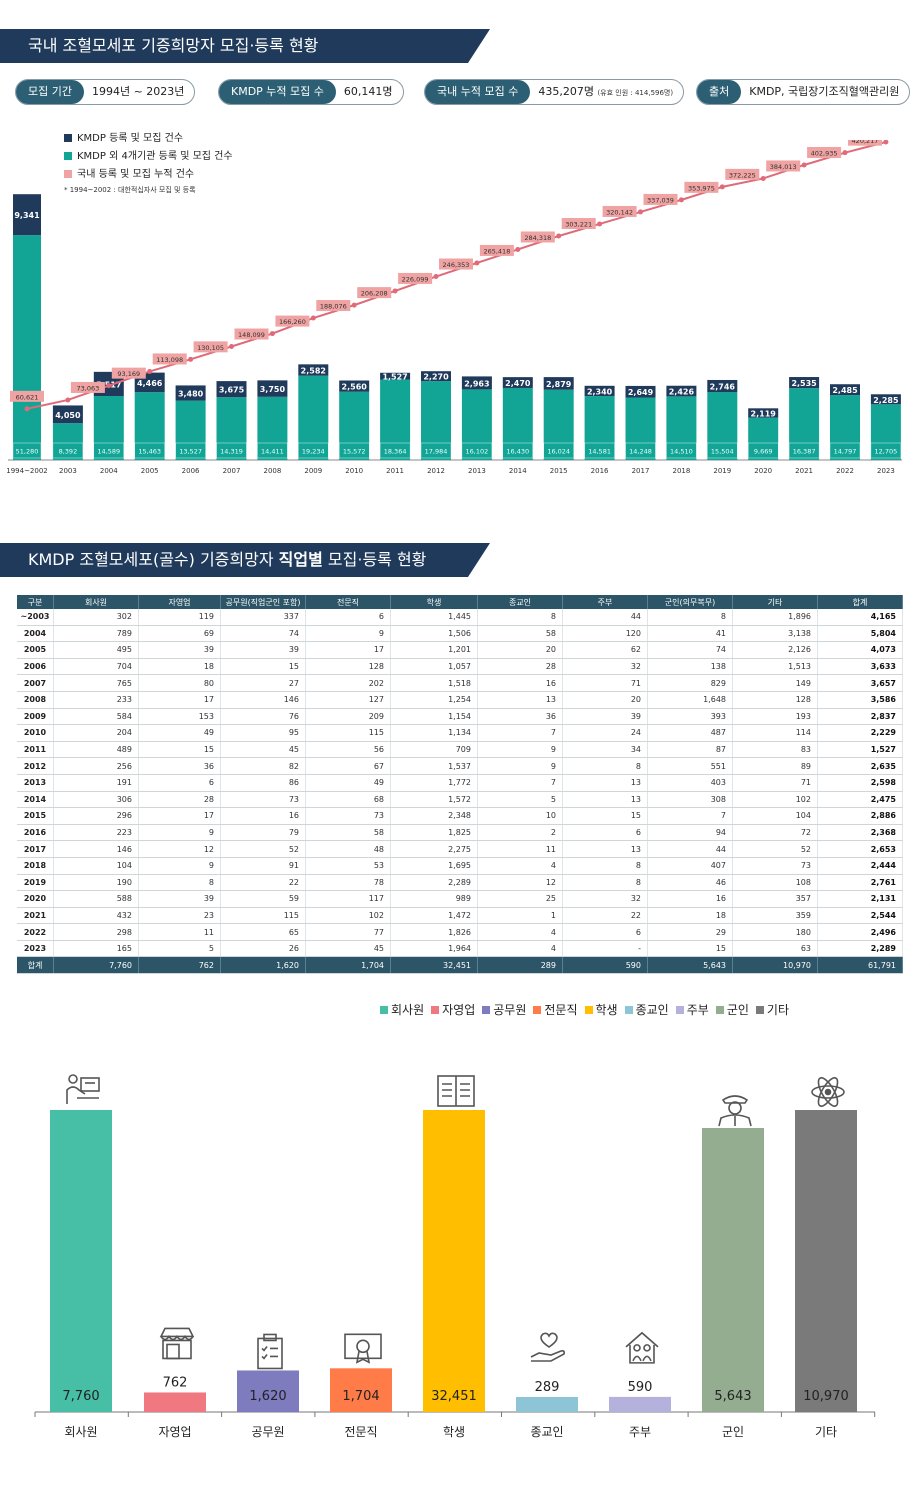 This screenshot has width=910, height=1503. What do you see at coordinates (520, 932) in the screenshot?
I see `table-cell: 4` at bounding box center [520, 932].